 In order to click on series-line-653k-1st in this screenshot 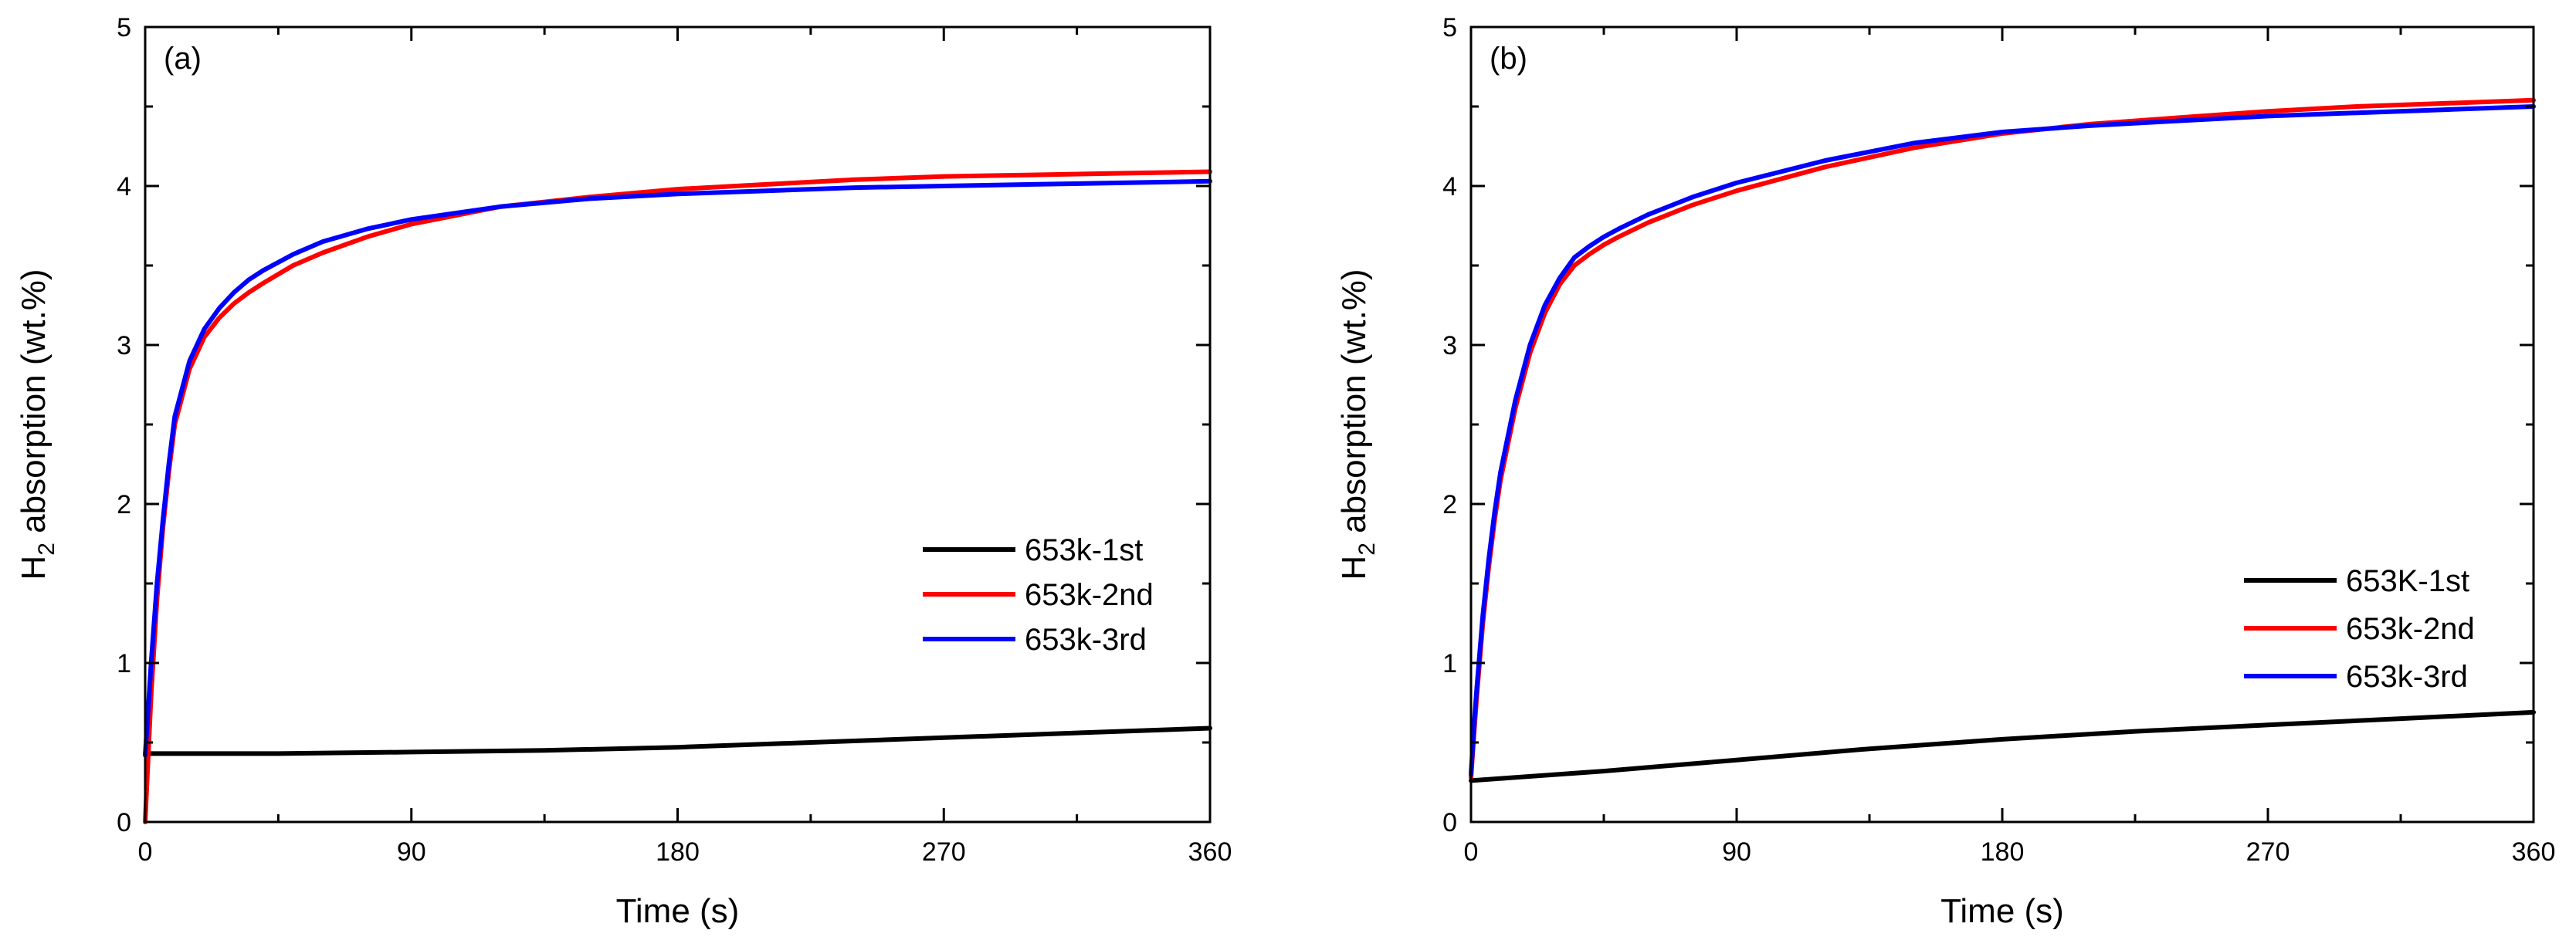, I will do `click(677, 740)`.